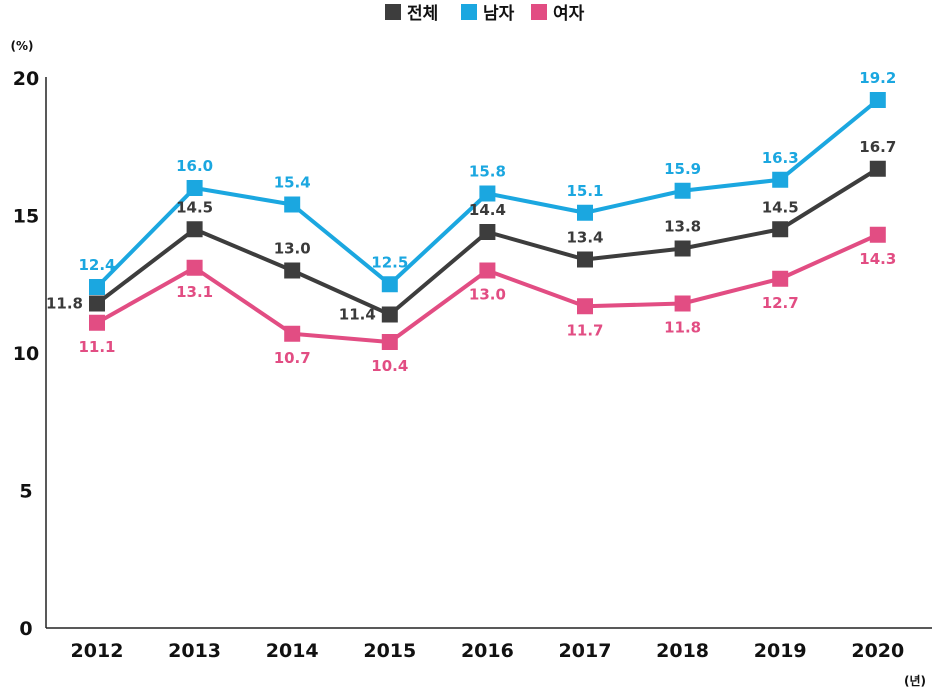 This screenshot has height=692, width=934. What do you see at coordinates (682, 169) in the screenshot?
I see `data-label: 15.9` at bounding box center [682, 169].